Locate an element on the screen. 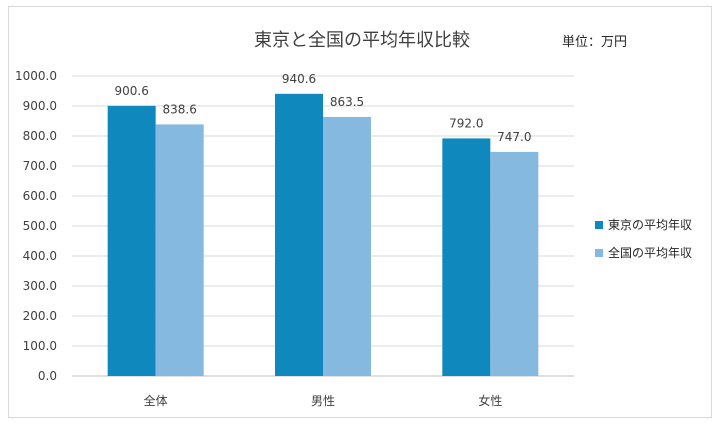 This screenshot has height=429, width=725. data-label: 747.0 is located at coordinates (514, 137).